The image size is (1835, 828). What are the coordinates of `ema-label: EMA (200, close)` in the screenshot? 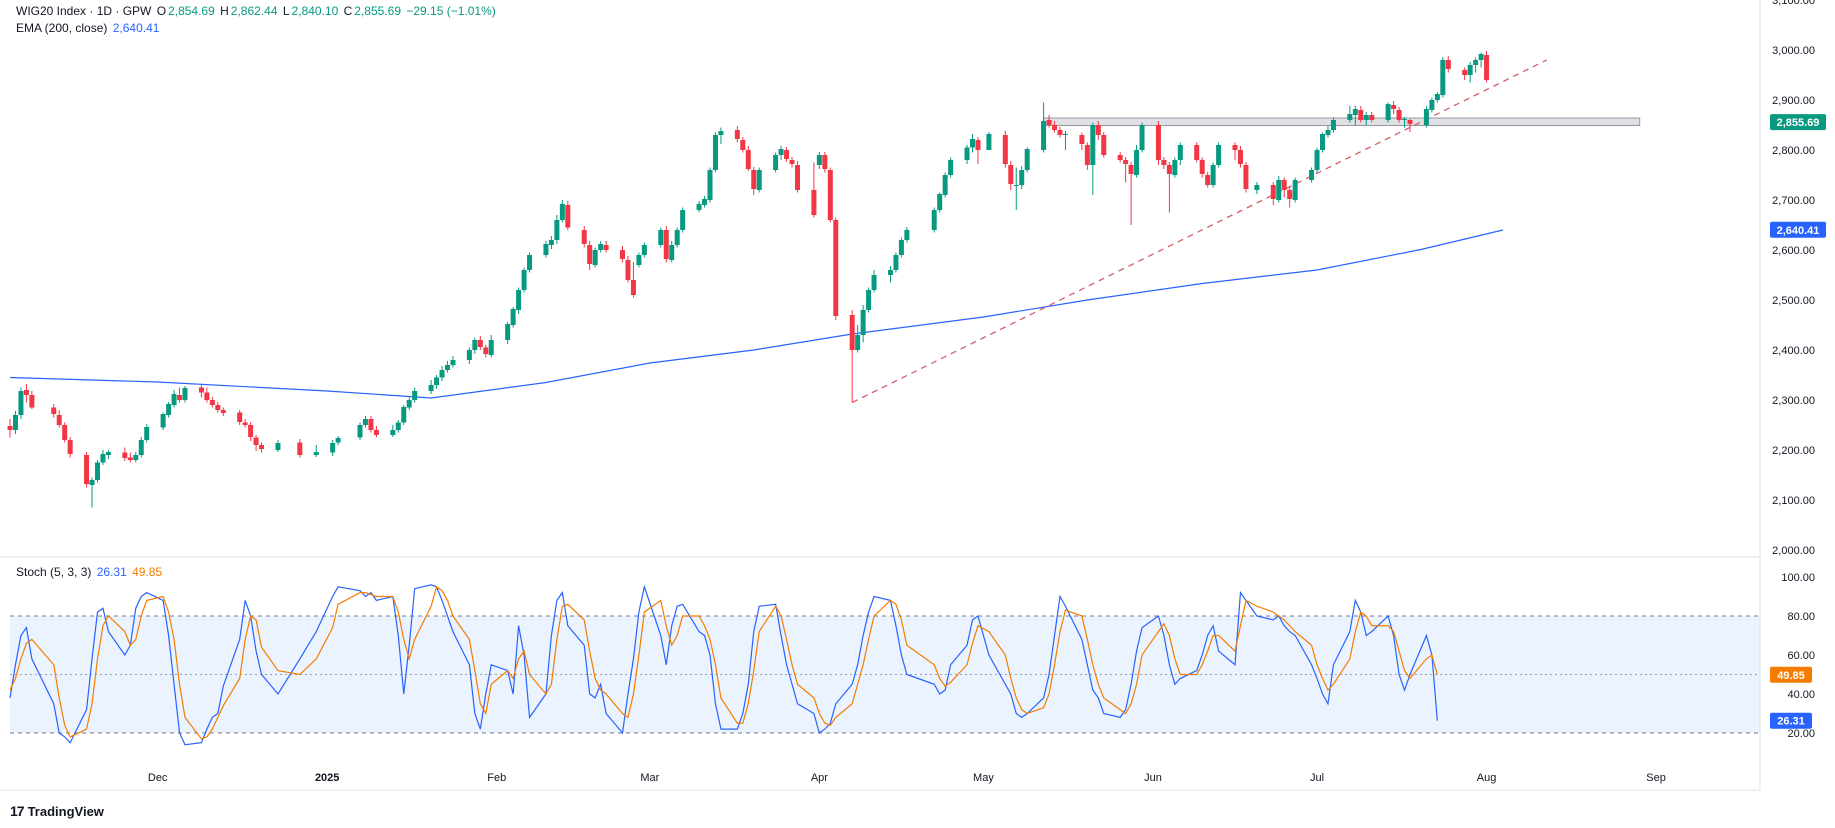 It's located at (62, 28).